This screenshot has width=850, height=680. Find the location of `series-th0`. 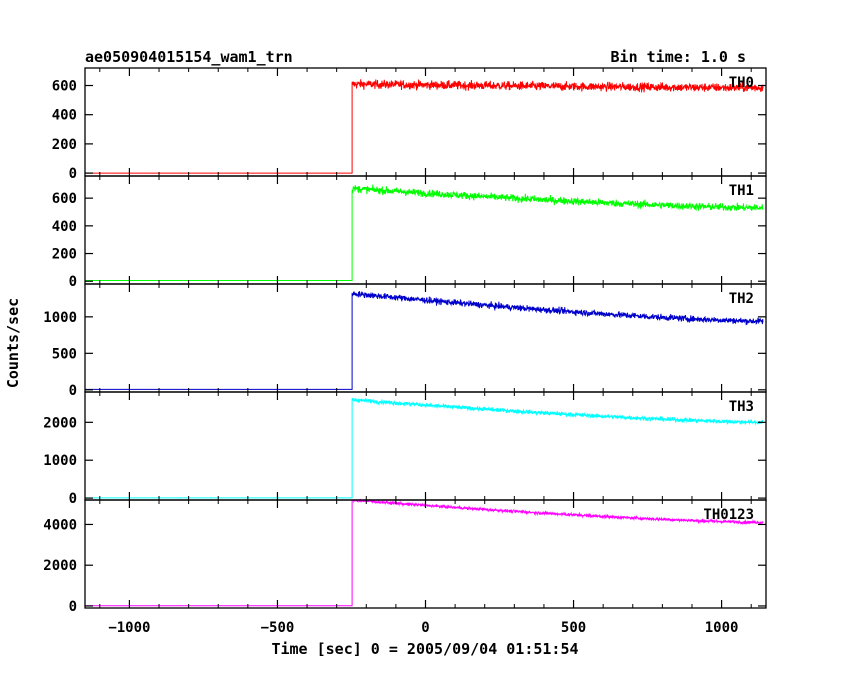

series-th0 is located at coordinates (424, 126).